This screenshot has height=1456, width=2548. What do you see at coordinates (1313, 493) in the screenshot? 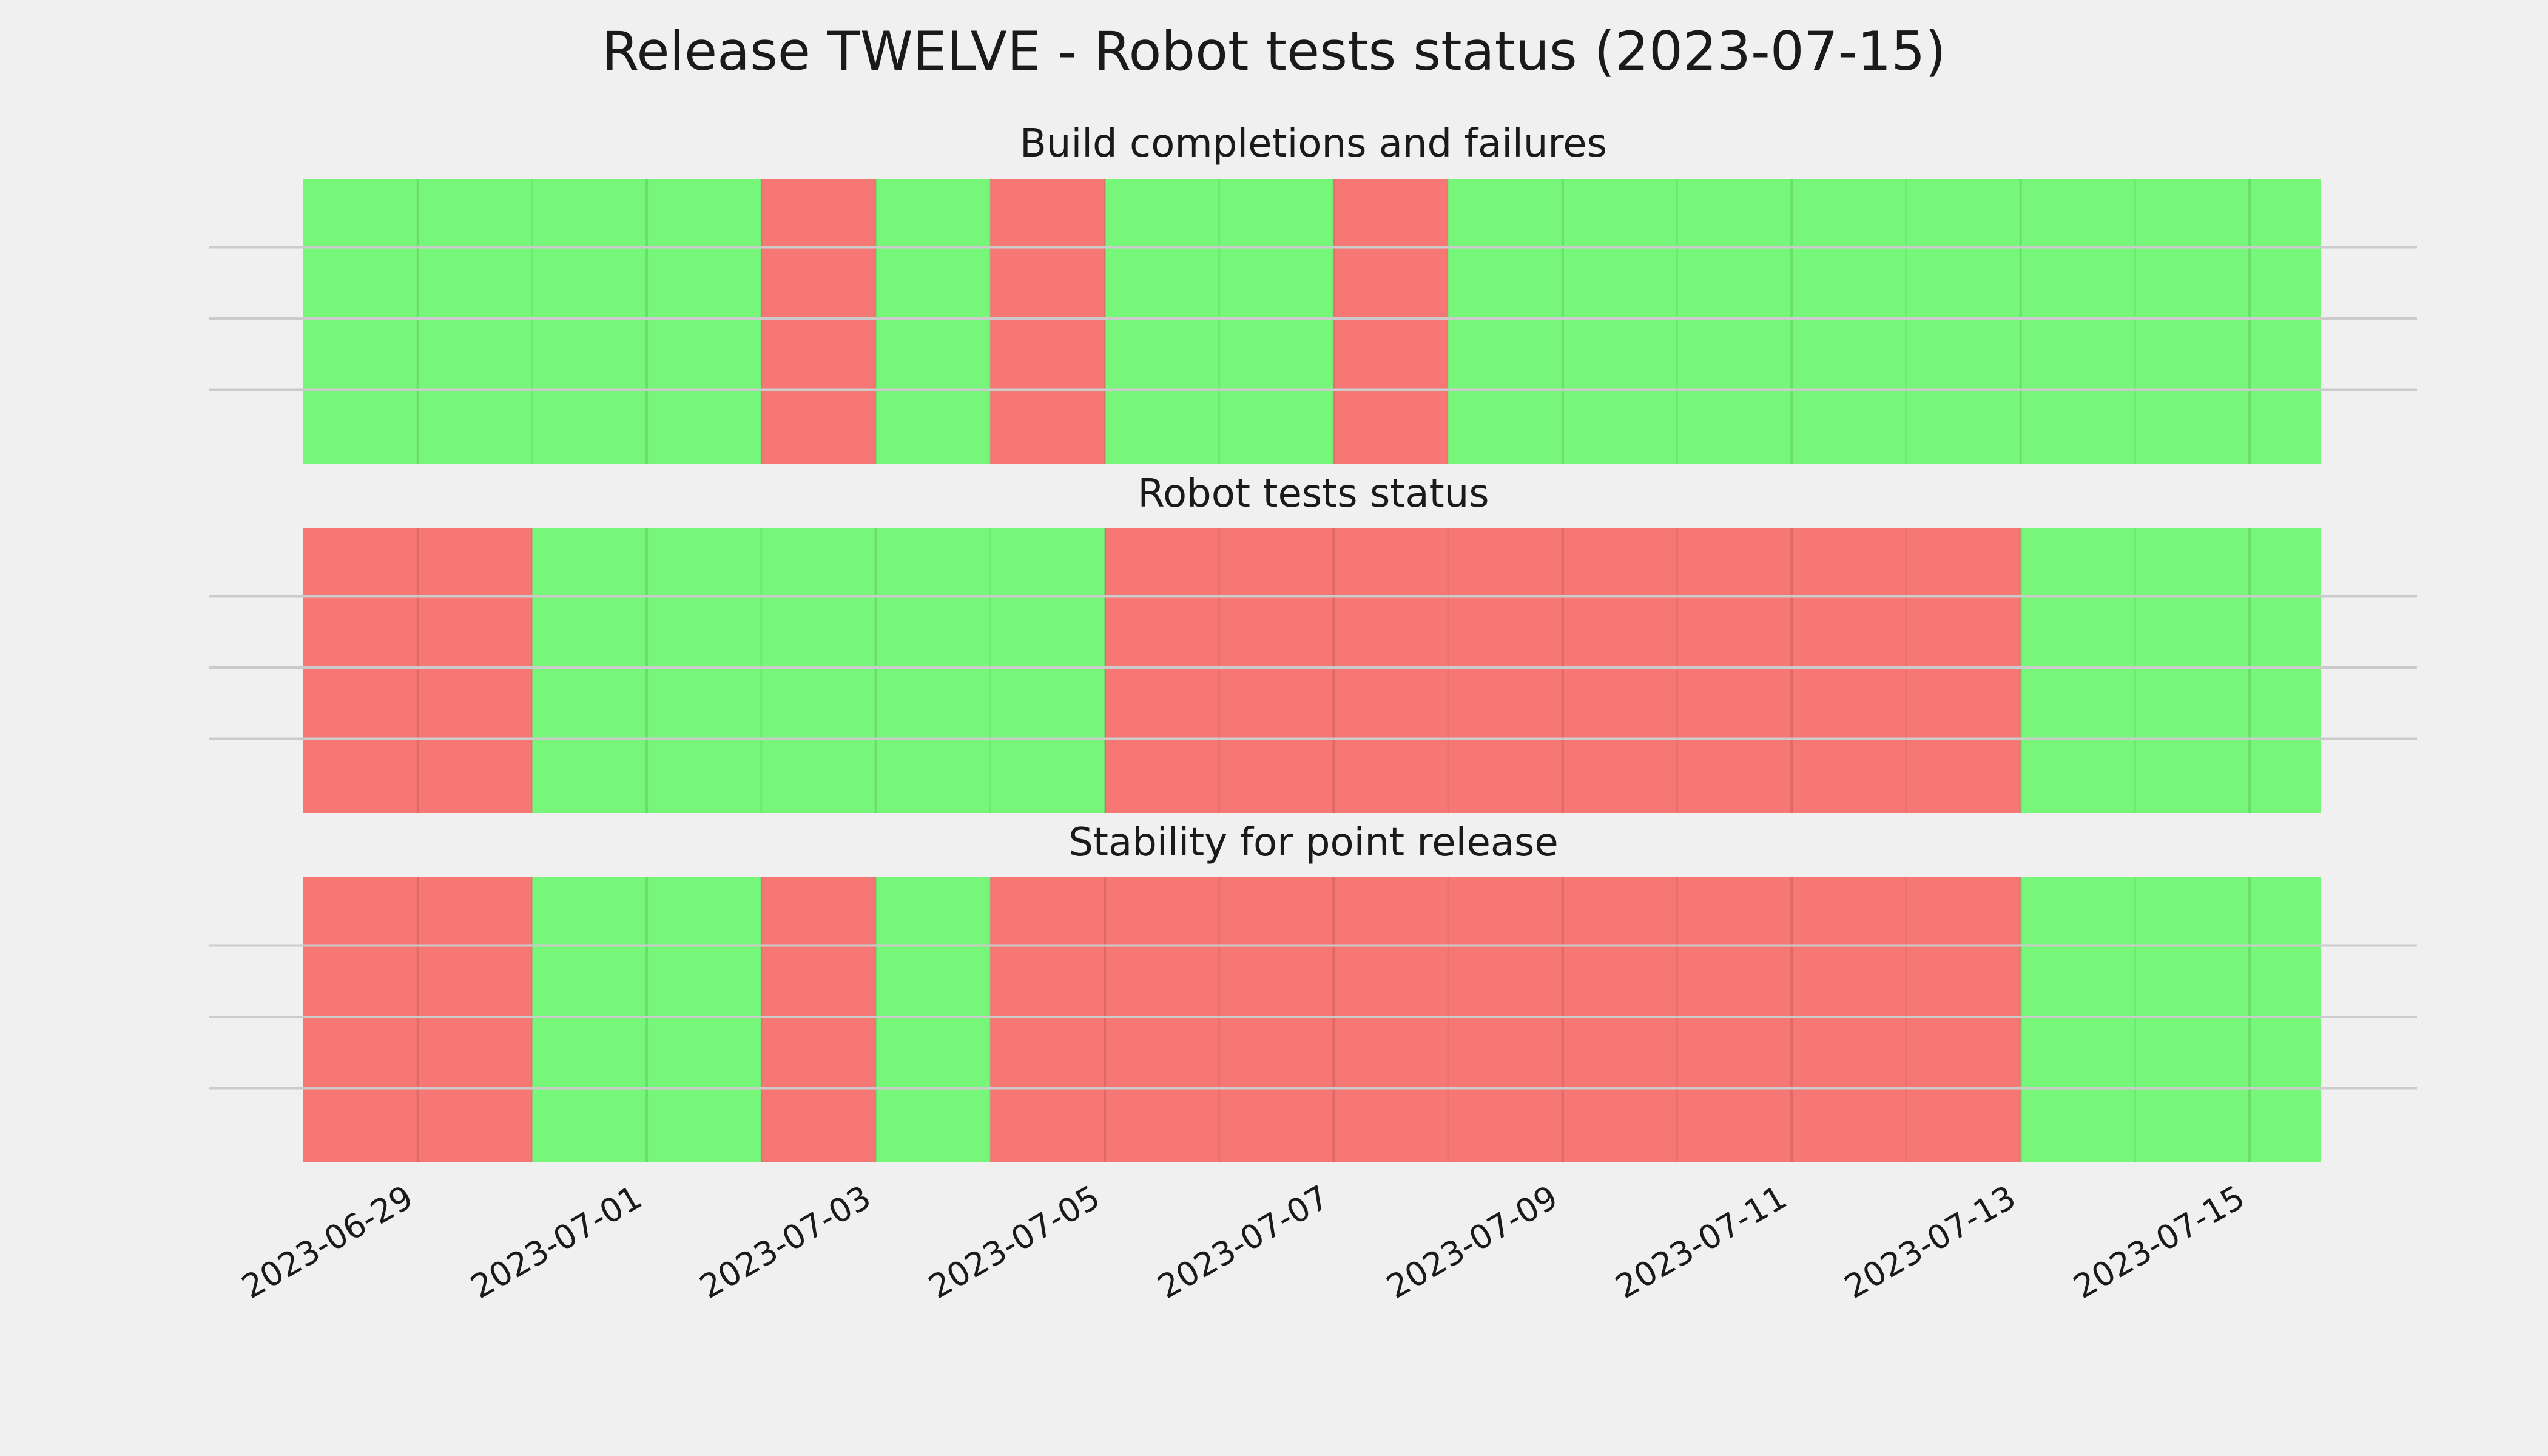
I see `panel-title-robot: Robot tests status` at bounding box center [1313, 493].